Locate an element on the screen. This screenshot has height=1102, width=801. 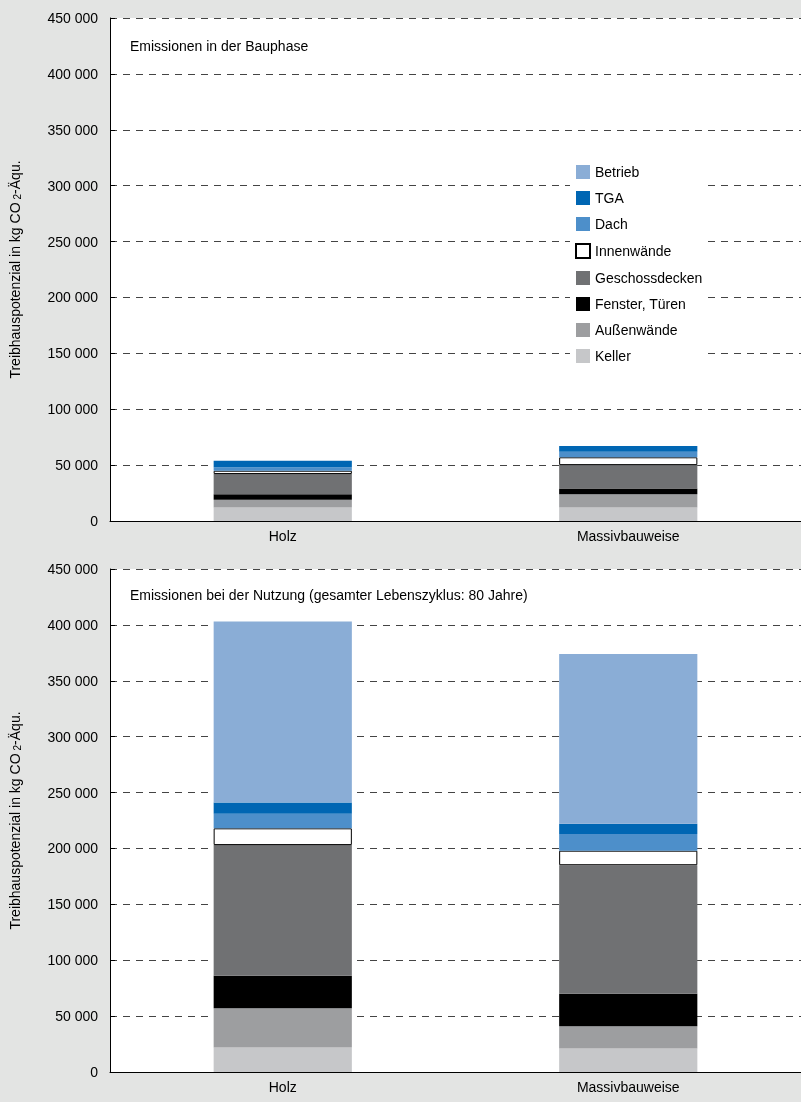
legend-label: Fenster, Türen is located at coordinates (640, 304).